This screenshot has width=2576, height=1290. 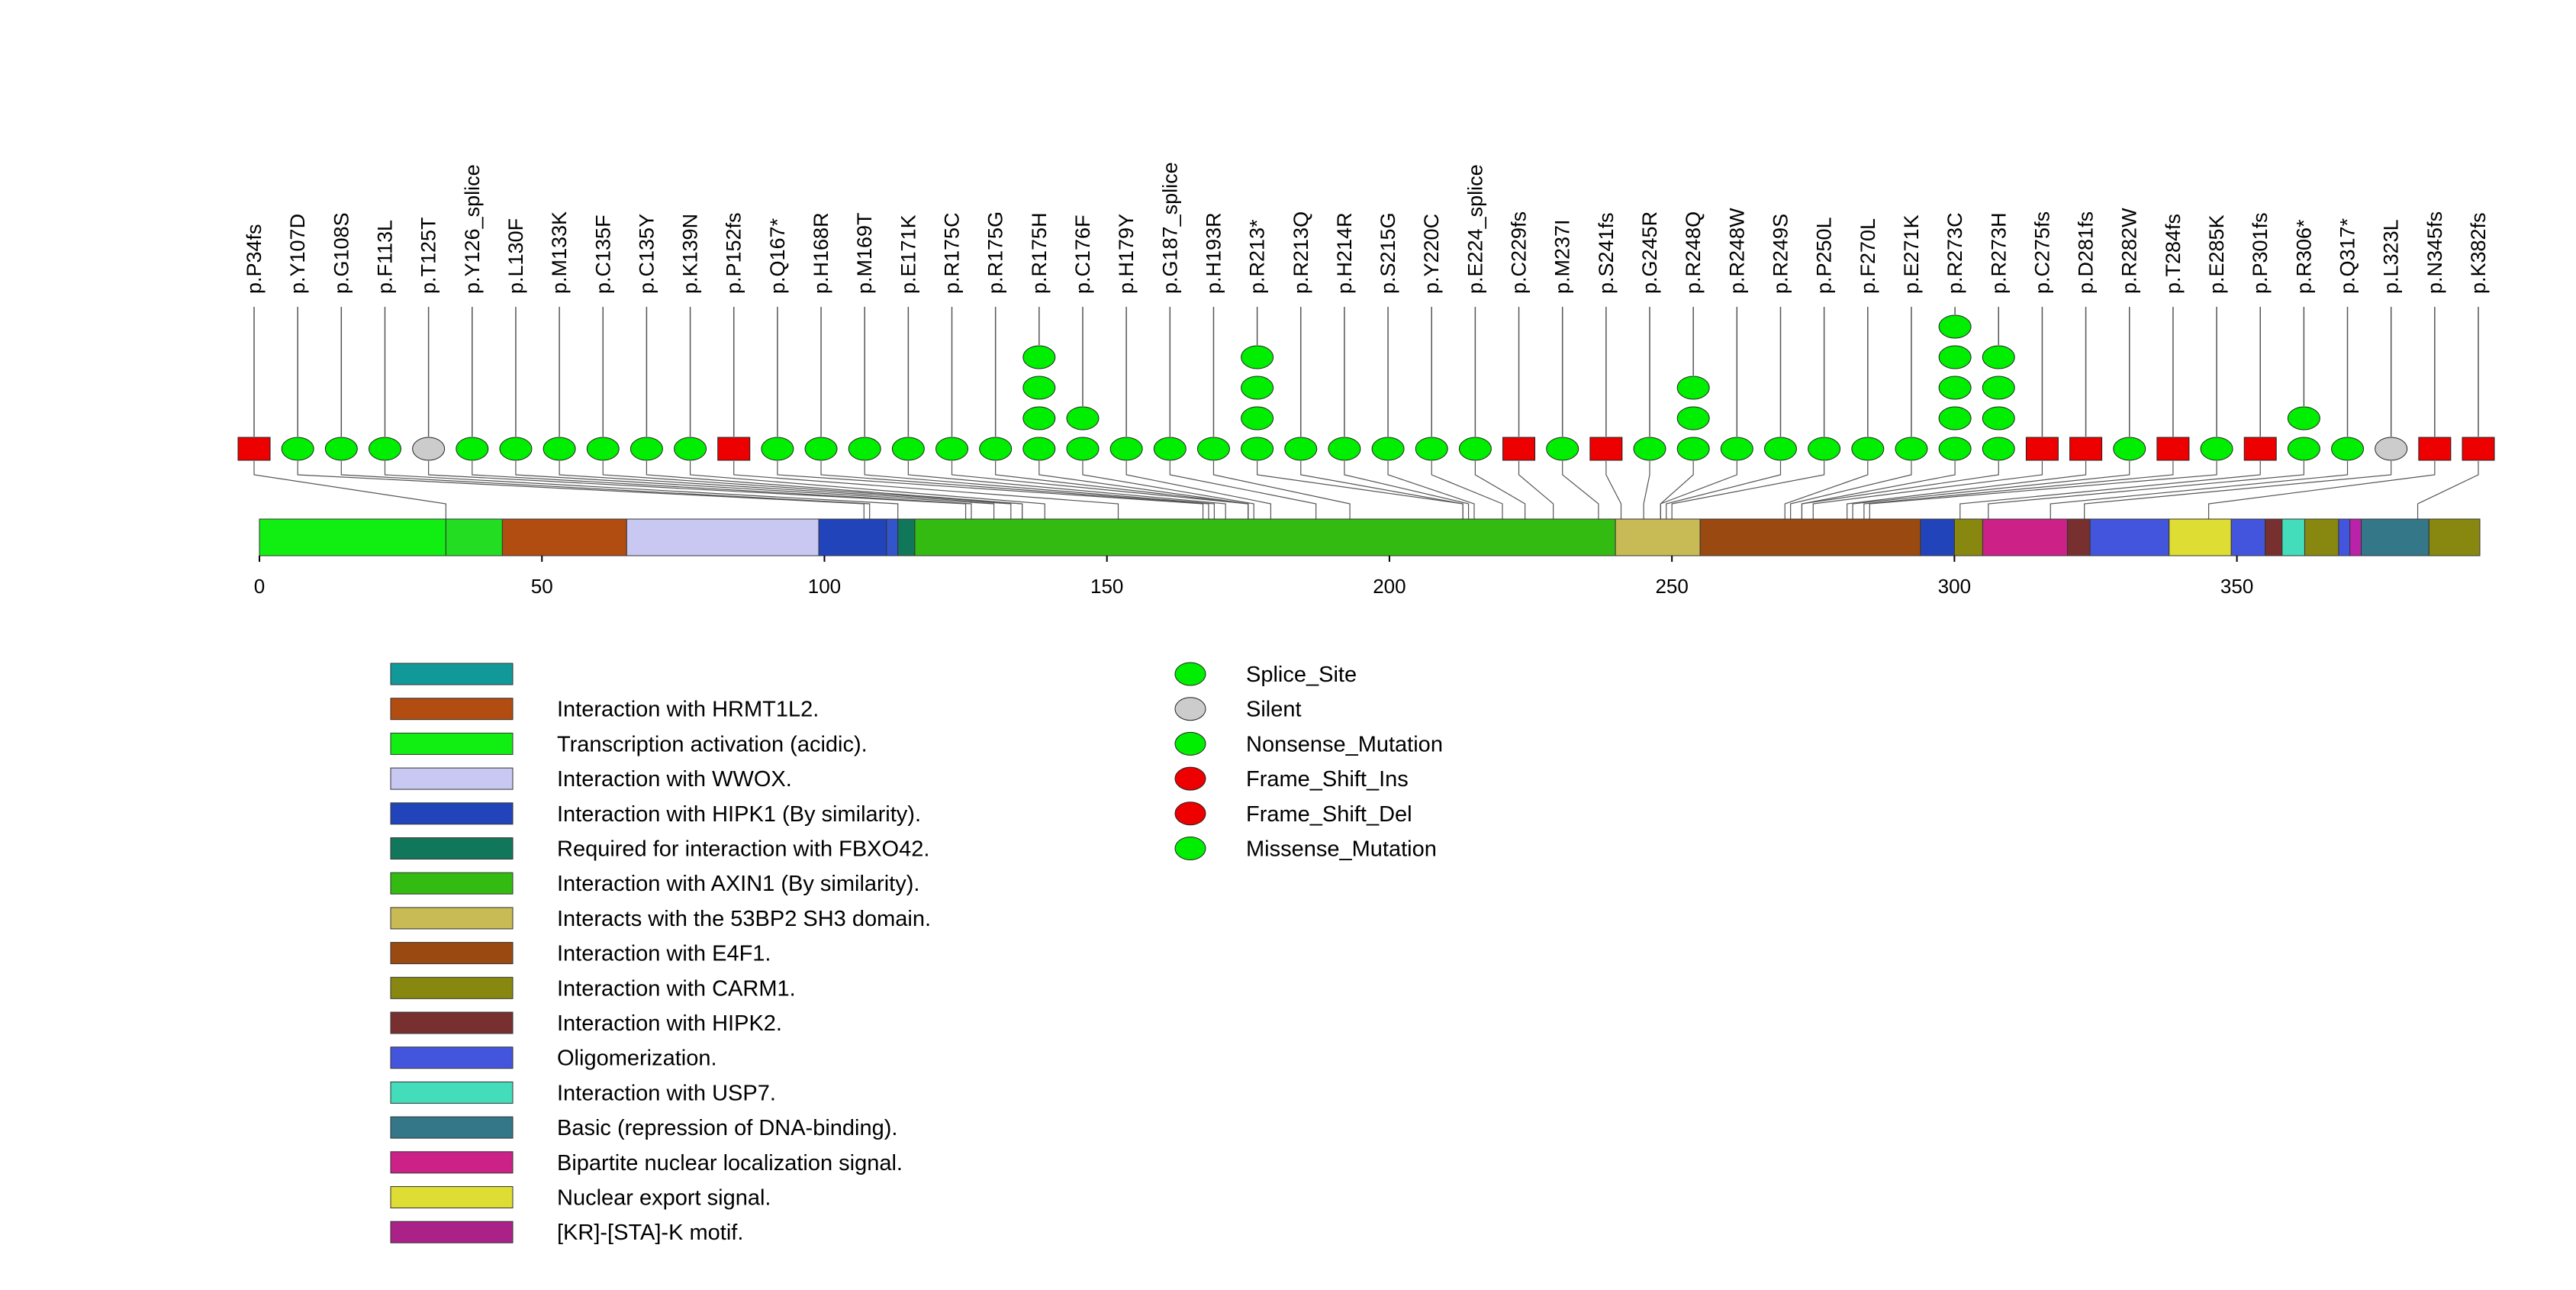 I want to click on silent-marker, so click(x=2391, y=449).